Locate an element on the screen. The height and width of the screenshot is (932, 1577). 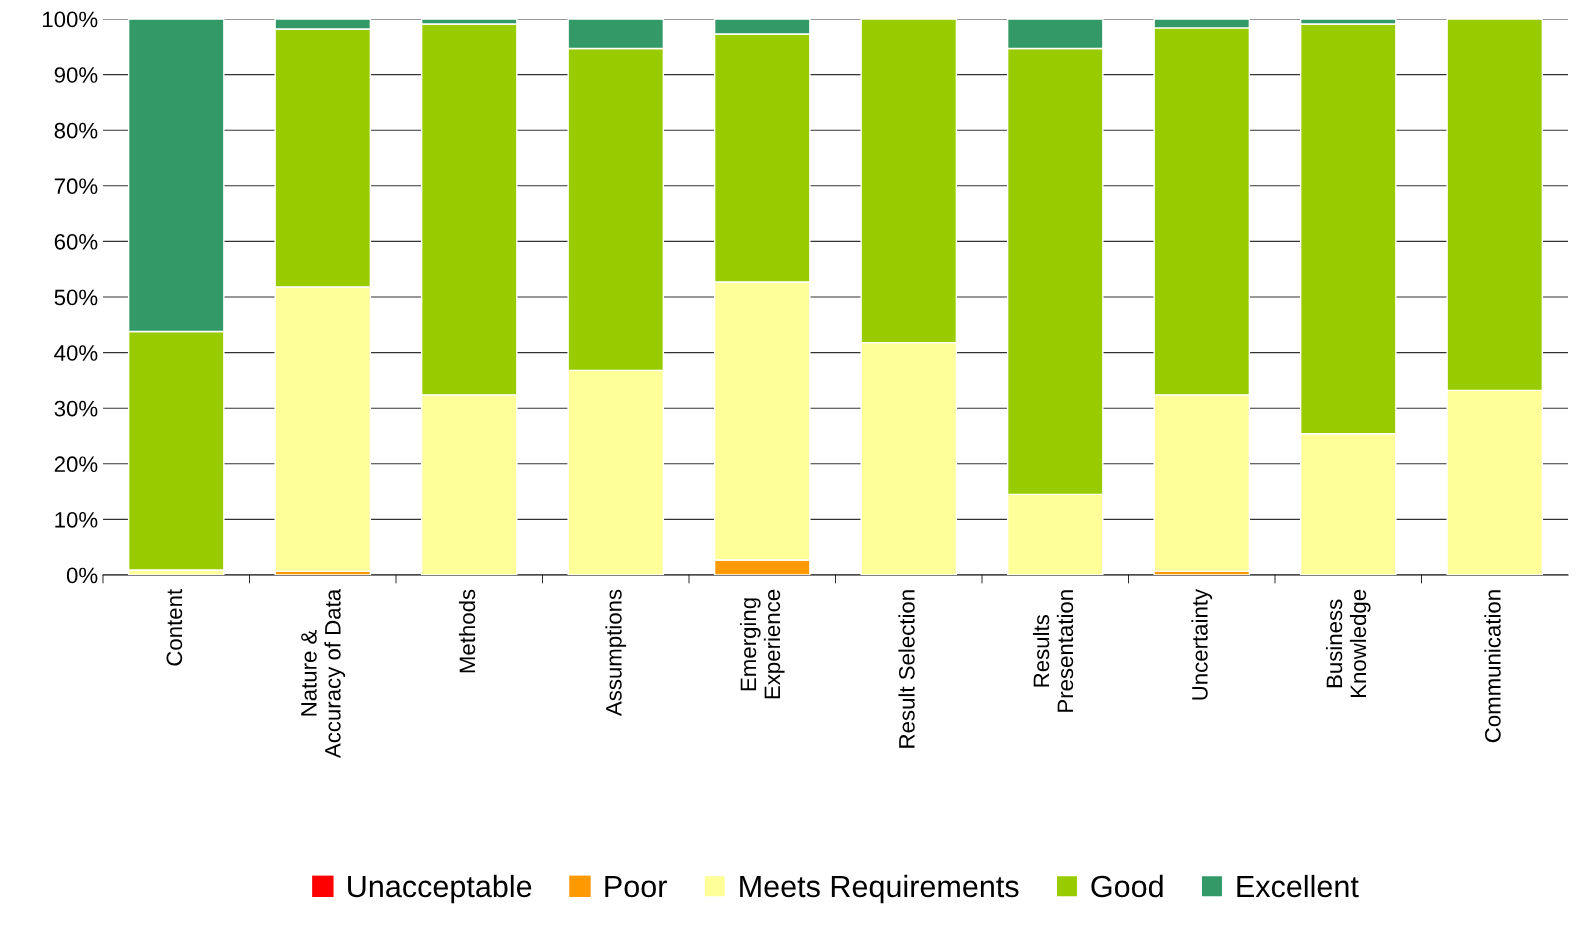
x-tick-label: Nature & Accuracy of Data is located at coordinates (323, 673).